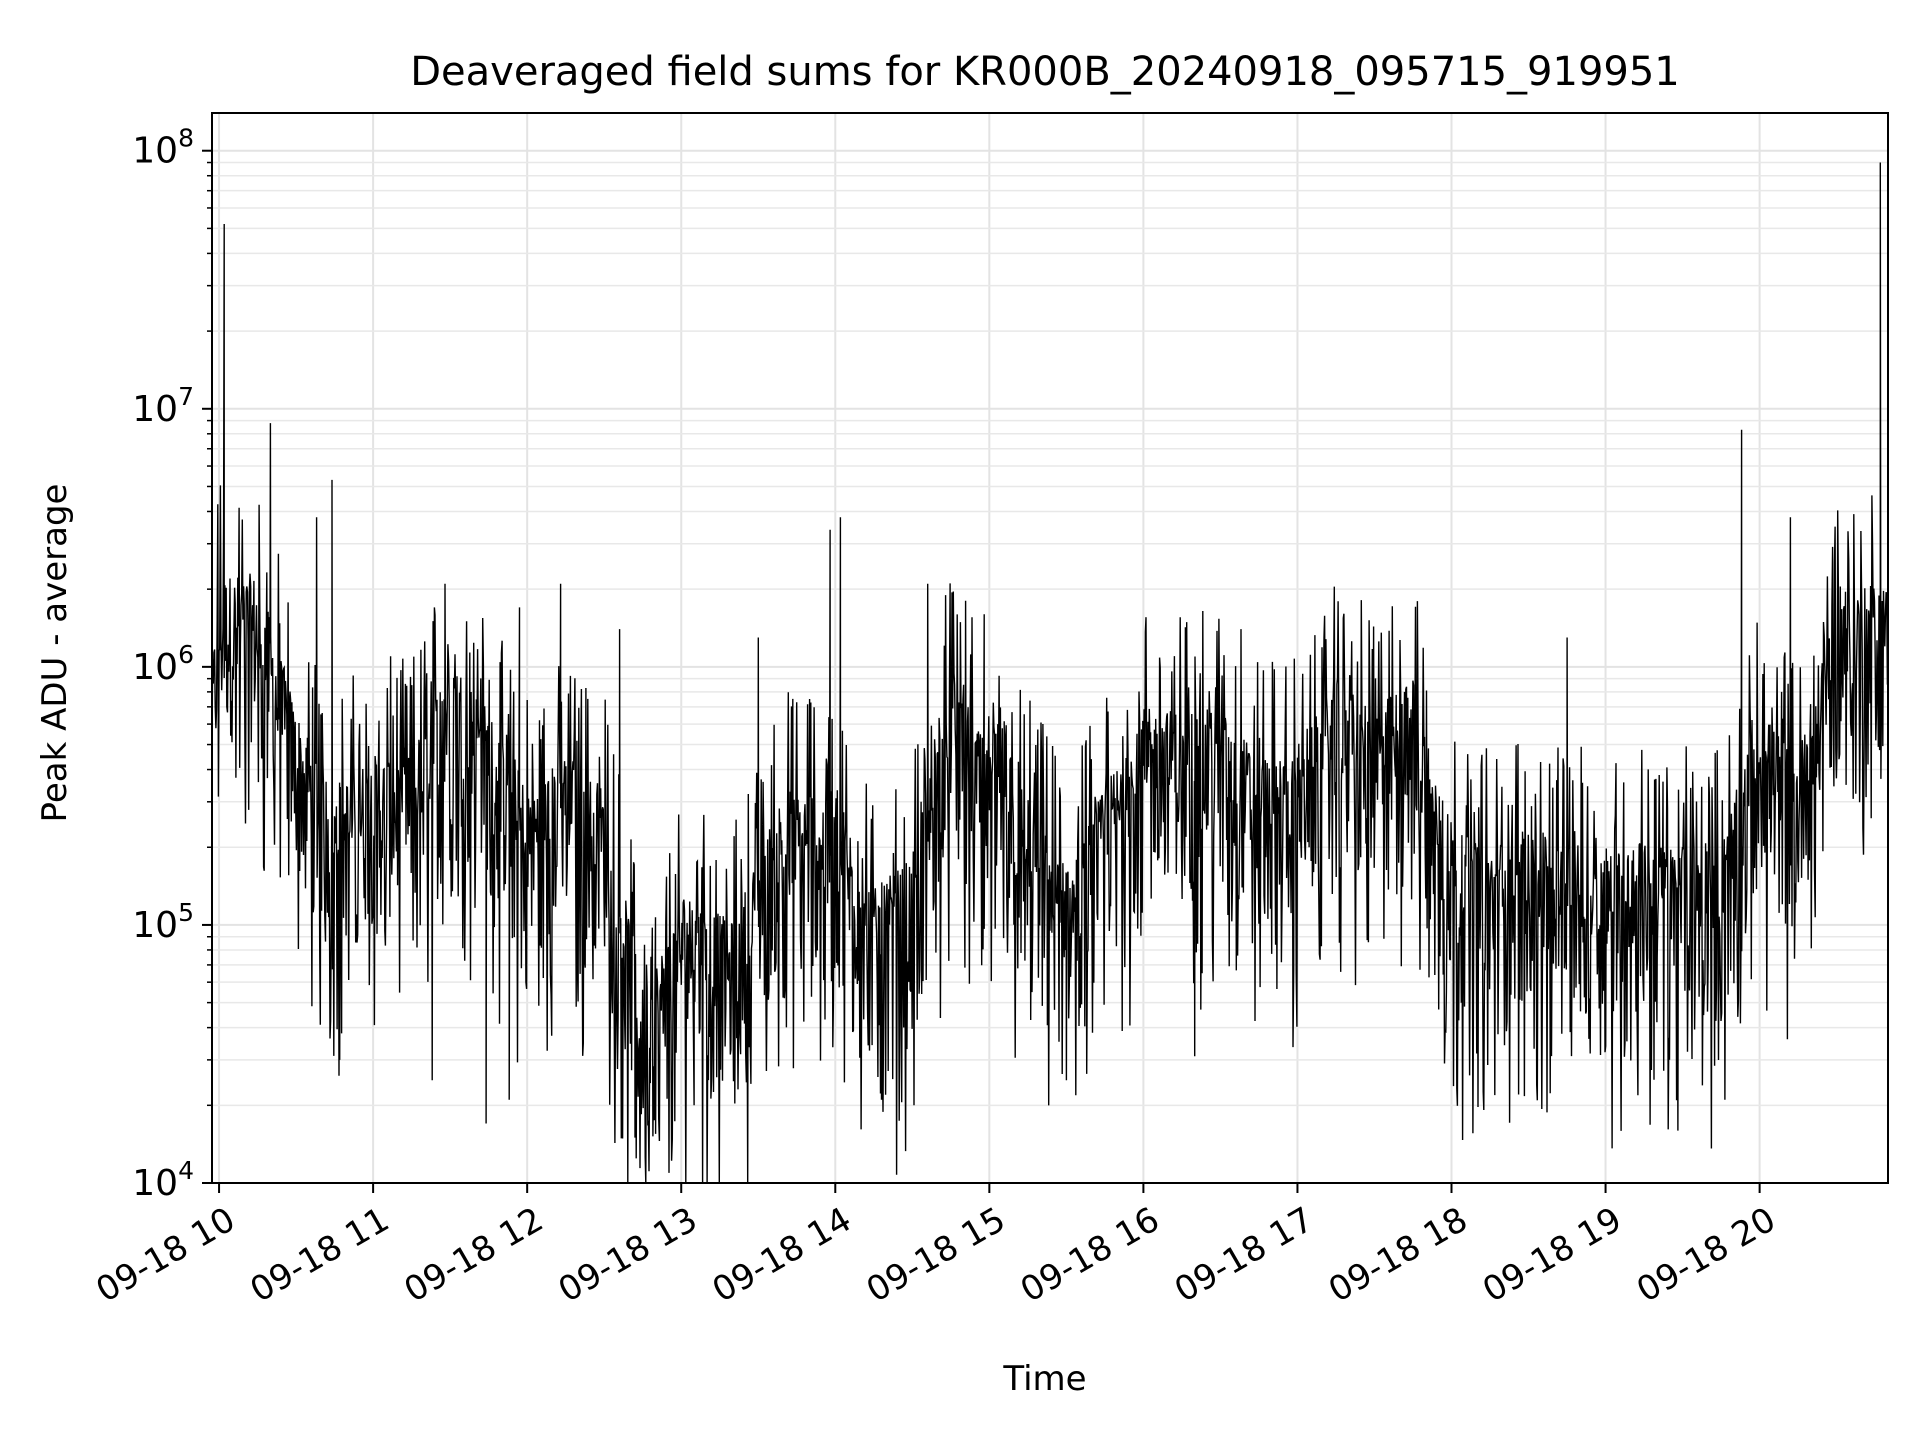  What do you see at coordinates (163, 406) in the screenshot?
I see `y-tick-label: 10⁷` at bounding box center [163, 406].